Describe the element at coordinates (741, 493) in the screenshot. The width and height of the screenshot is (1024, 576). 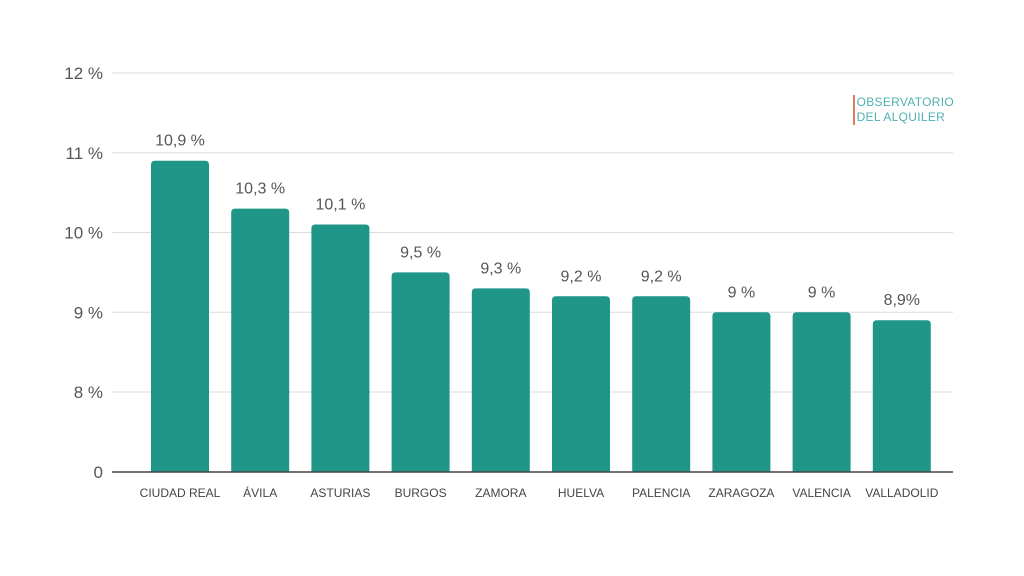
I see `category-label: ZARAGOZA` at that location.